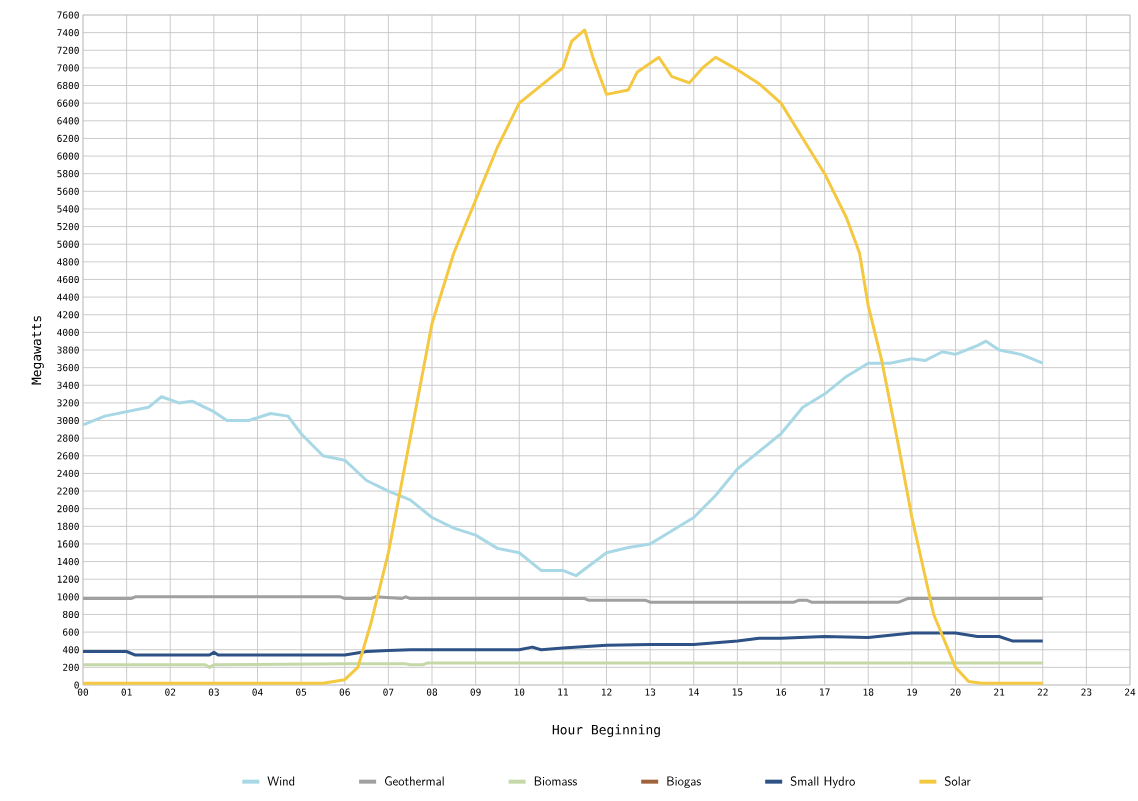 This screenshot has height=801, width=1138. Describe the element at coordinates (68, 121) in the screenshot. I see `y-tick-label: 6400` at that location.